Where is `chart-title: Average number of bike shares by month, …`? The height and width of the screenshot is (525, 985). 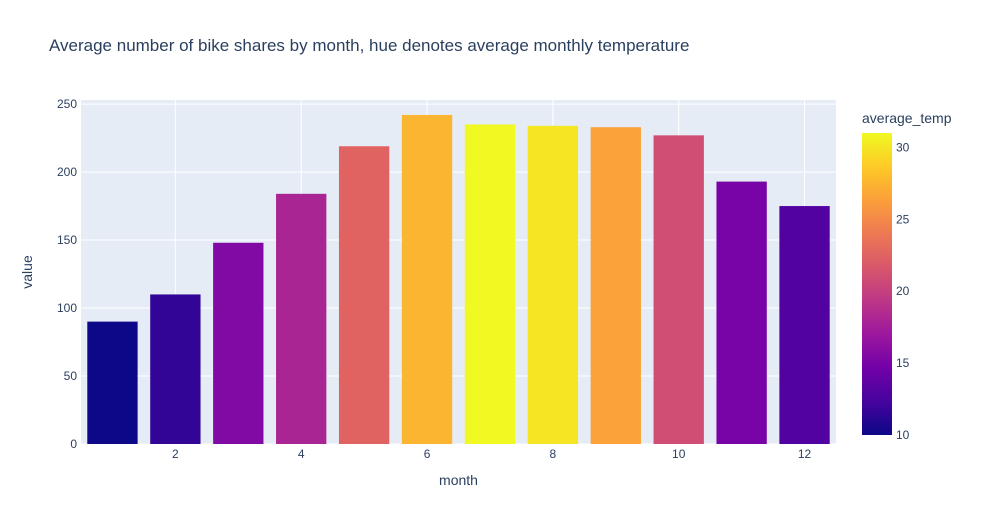 chart-title: Average number of bike shares by month, … is located at coordinates (369, 45).